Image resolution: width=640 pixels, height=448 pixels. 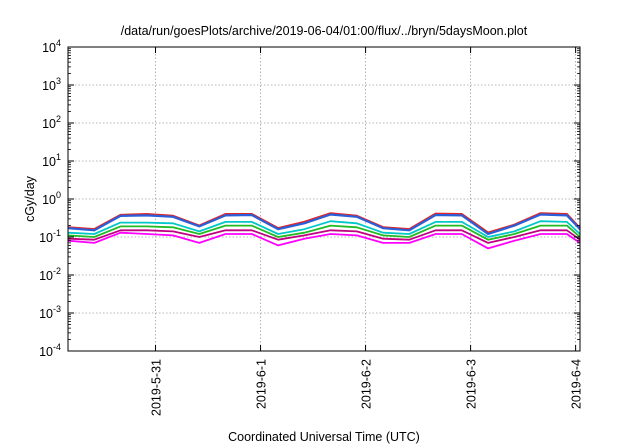 I want to click on y-tick-label: 10⁰, so click(x=51, y=198).